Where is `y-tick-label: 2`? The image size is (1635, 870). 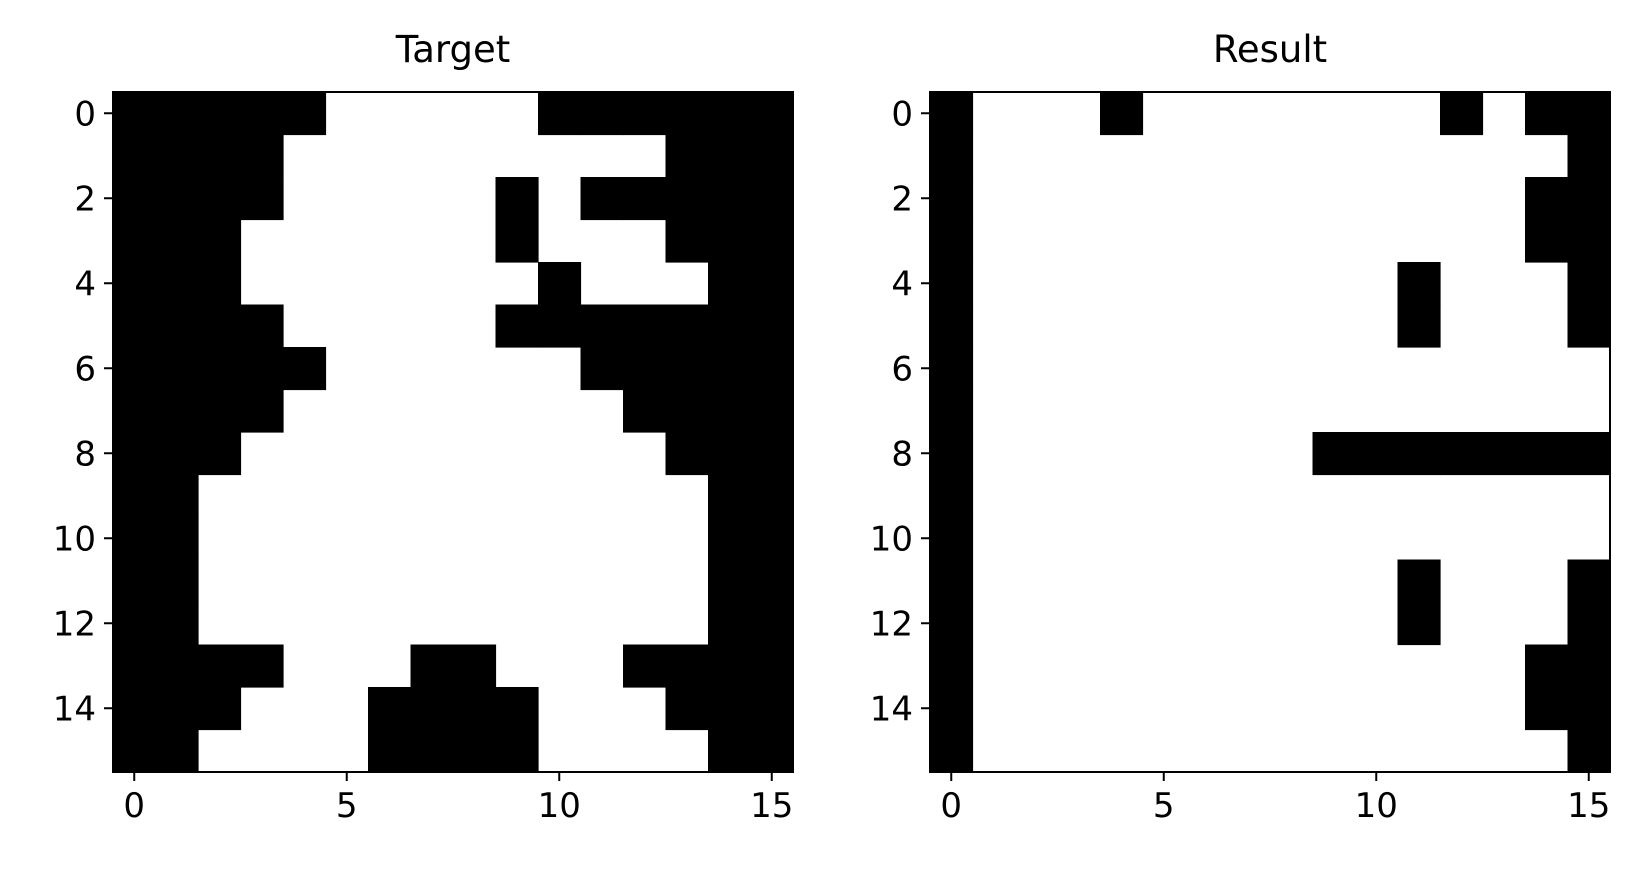 y-tick-label: 2 is located at coordinates (85, 199).